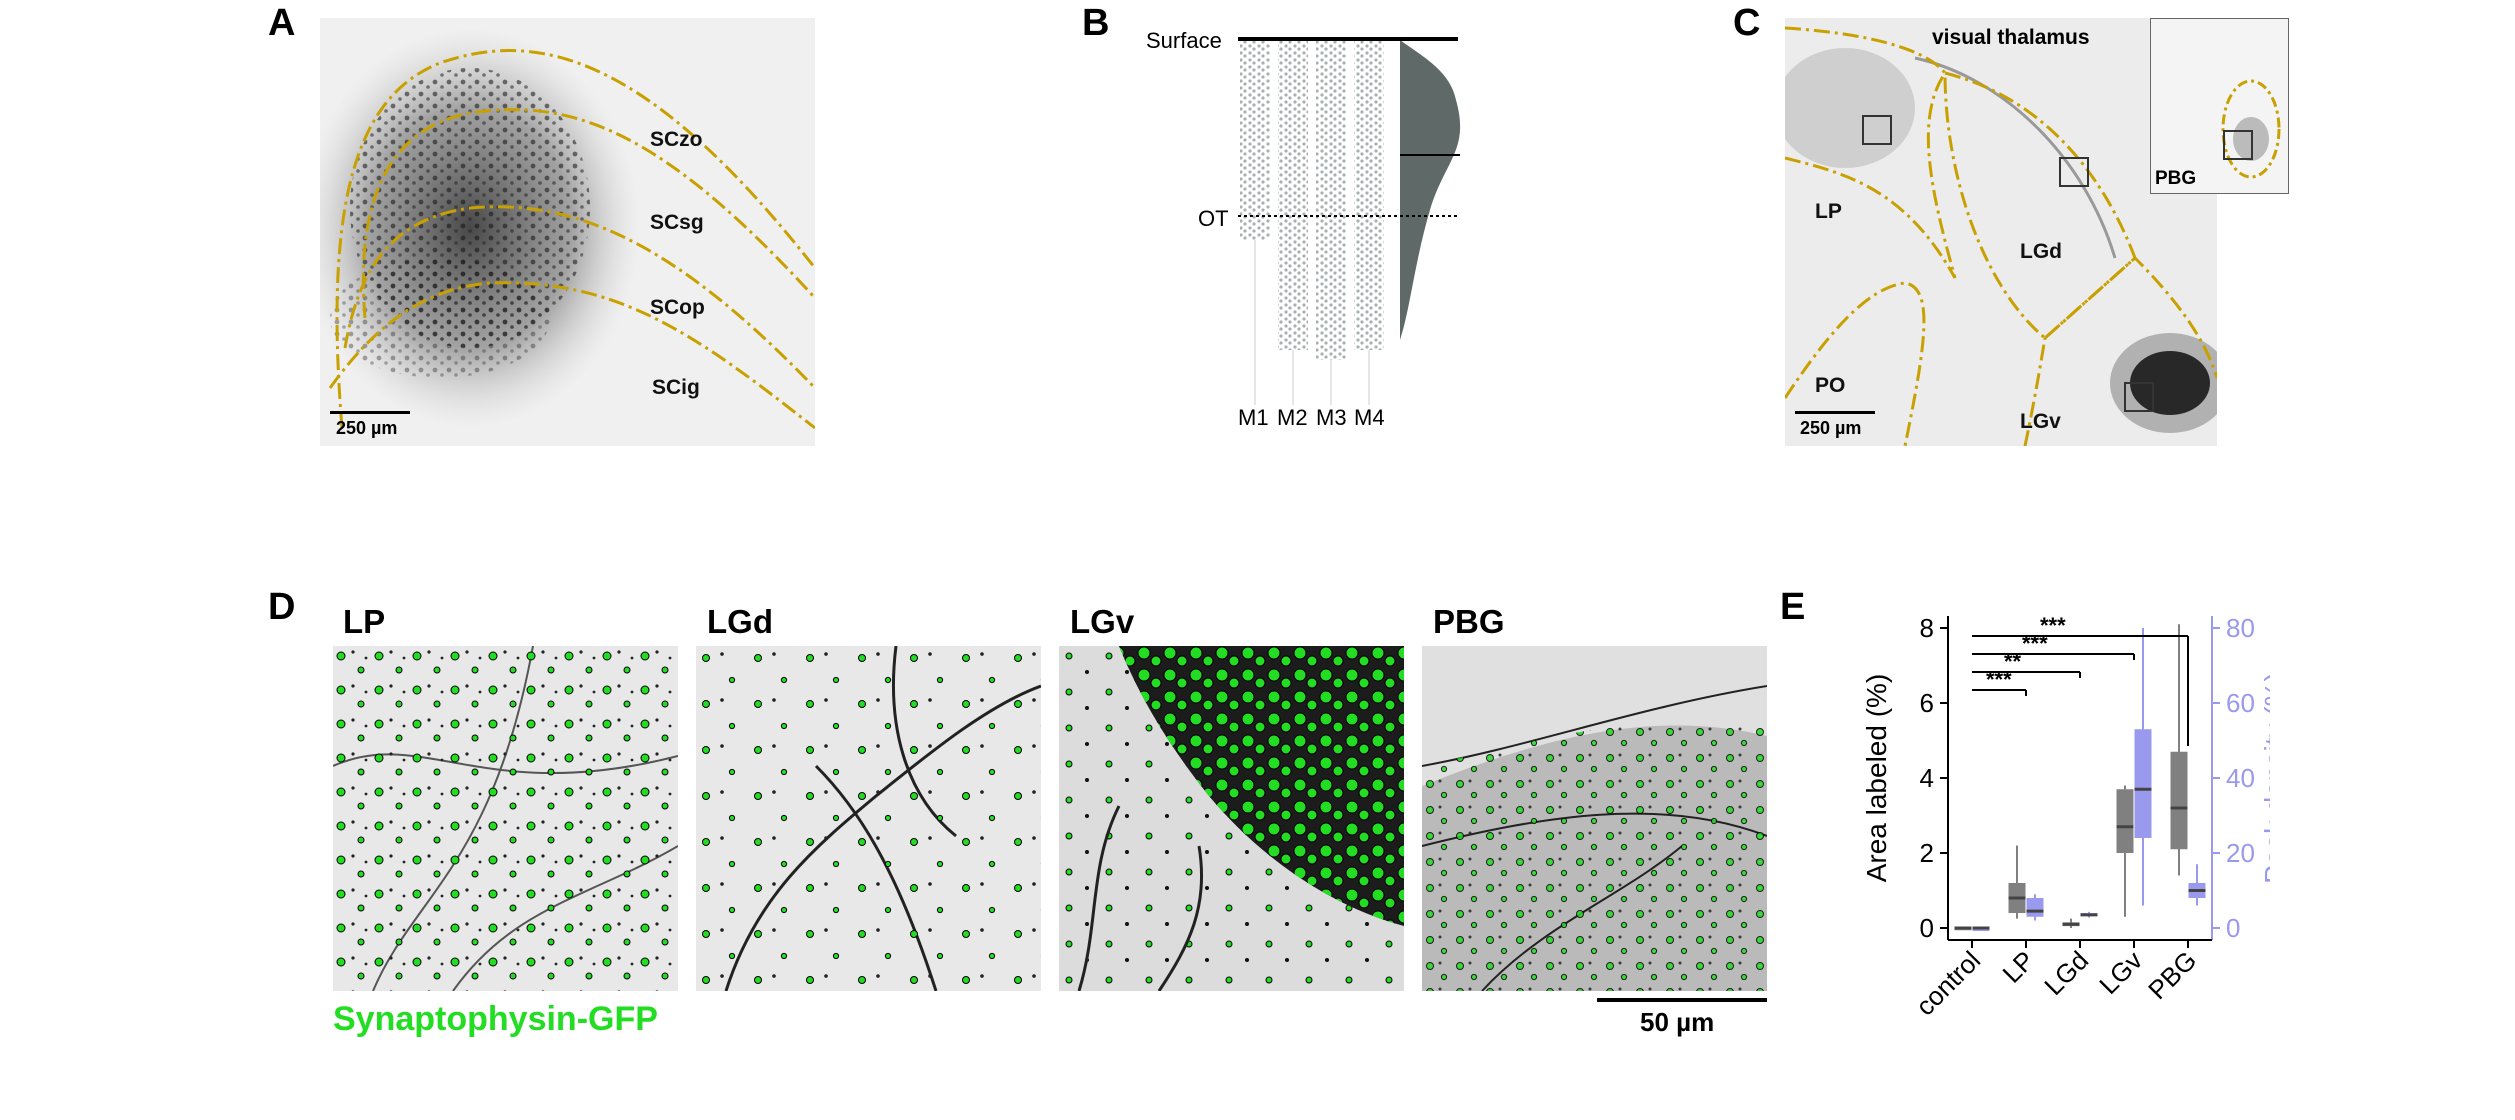  I want to click on left-tick-label: 0, so click(1927, 928).